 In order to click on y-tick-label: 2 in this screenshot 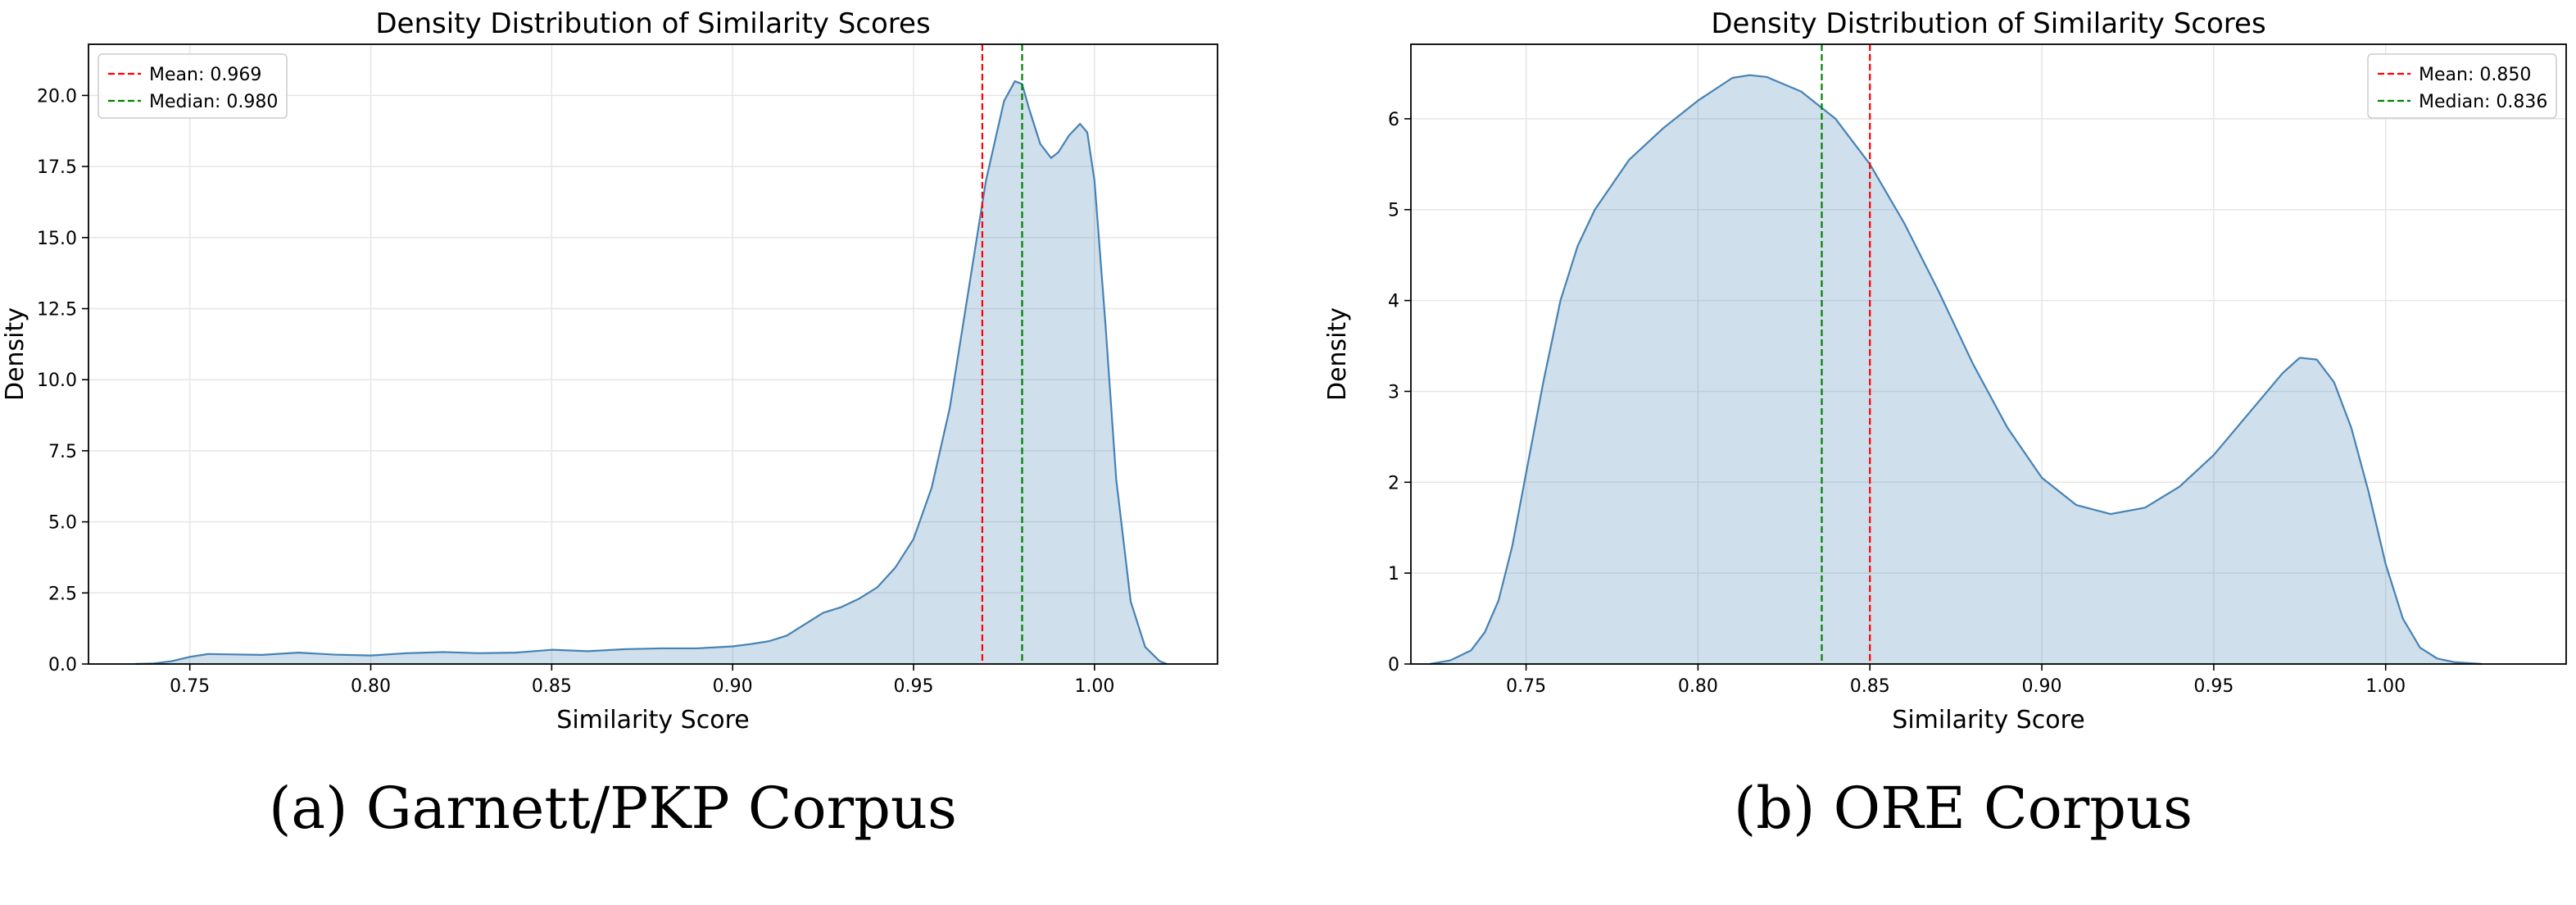, I will do `click(1393, 483)`.